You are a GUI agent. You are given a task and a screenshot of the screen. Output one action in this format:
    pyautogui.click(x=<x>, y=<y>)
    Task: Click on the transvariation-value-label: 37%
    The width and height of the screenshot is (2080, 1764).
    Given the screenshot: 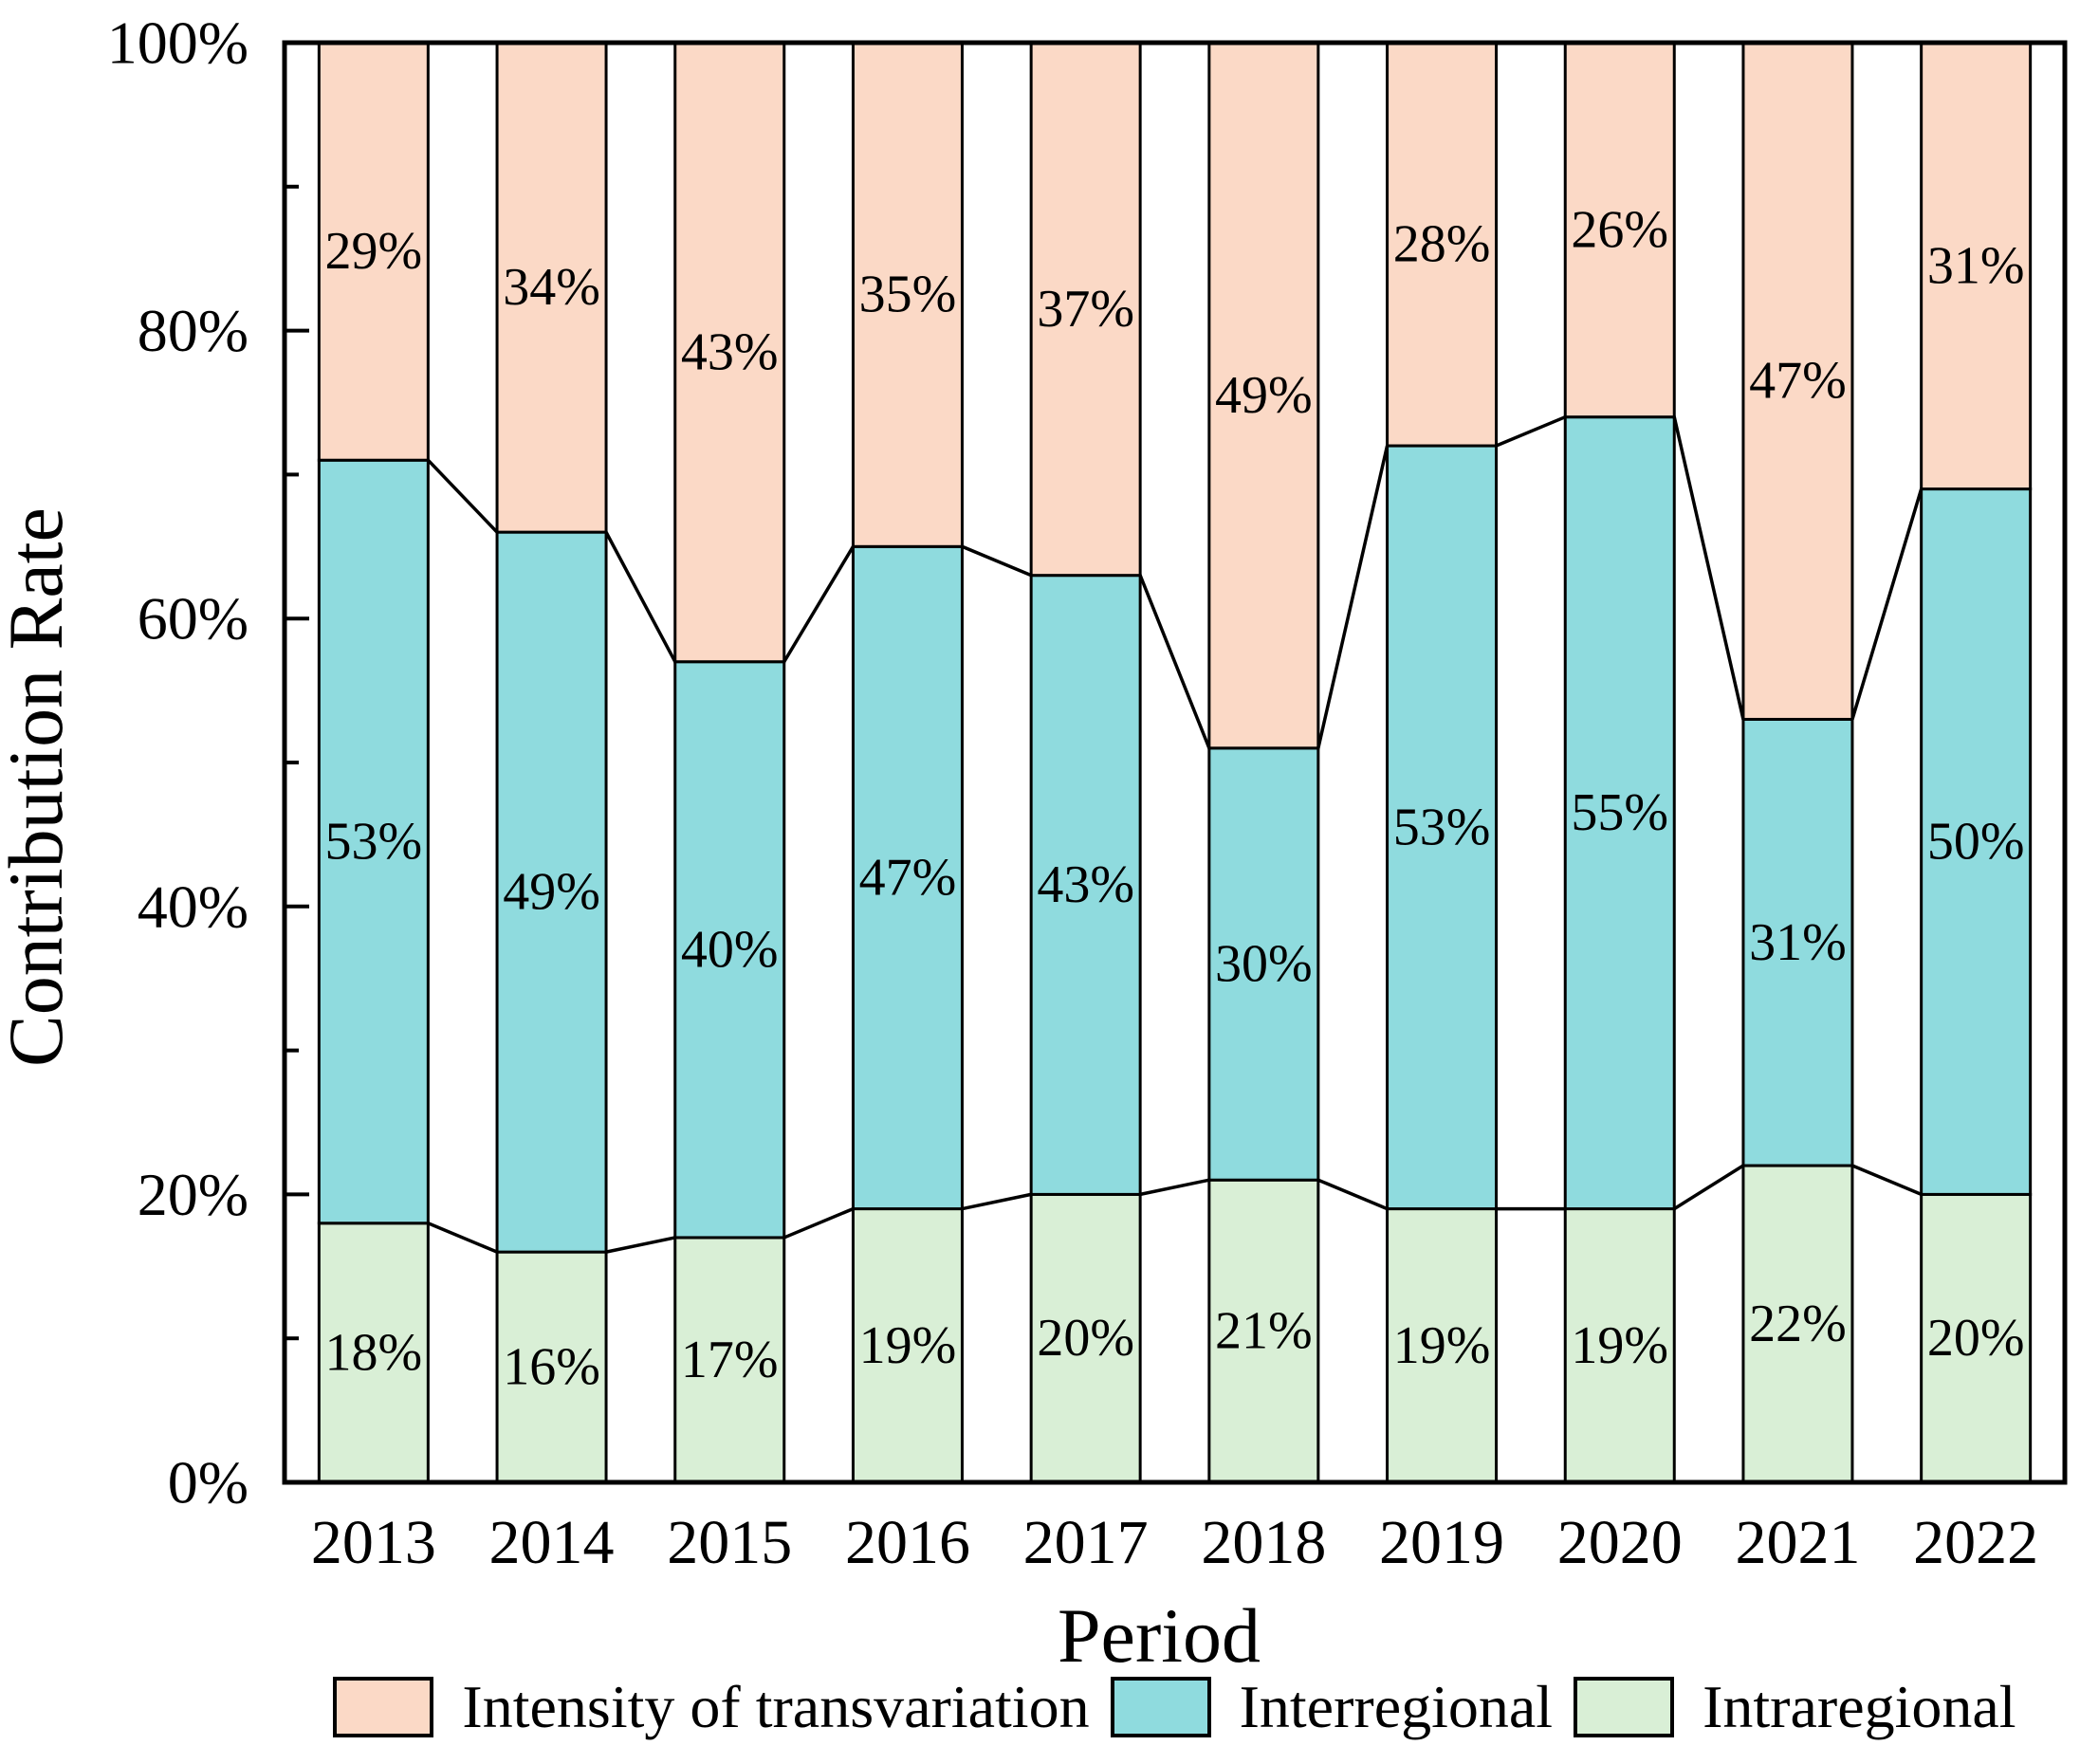 What is the action you would take?
    pyautogui.click(x=1085, y=309)
    